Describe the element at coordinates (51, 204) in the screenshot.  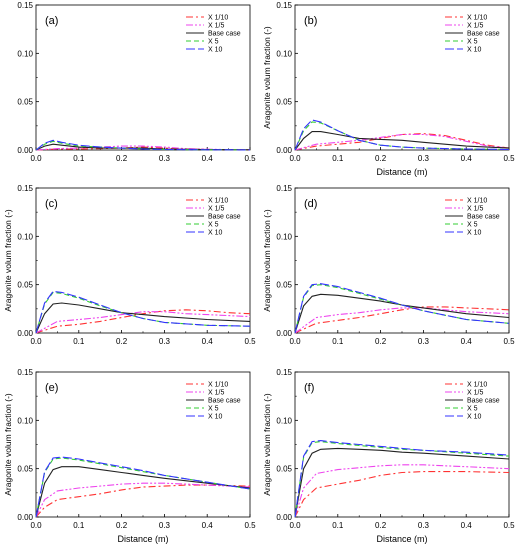
I see `panel-label: (c)` at that location.